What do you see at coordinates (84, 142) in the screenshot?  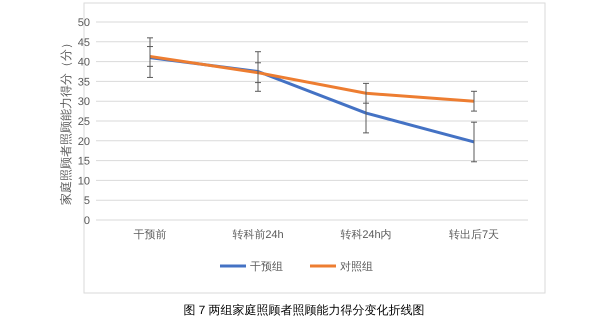 I see `y-tick-label: 20` at bounding box center [84, 142].